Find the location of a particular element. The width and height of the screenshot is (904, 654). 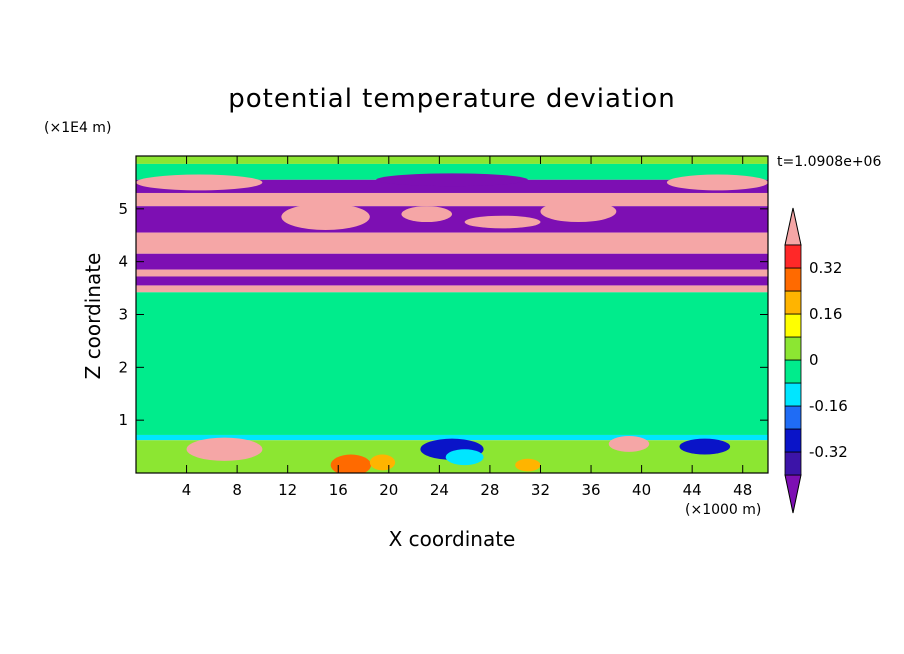

x-axis-unit: (×1000 m) is located at coordinates (723, 510).